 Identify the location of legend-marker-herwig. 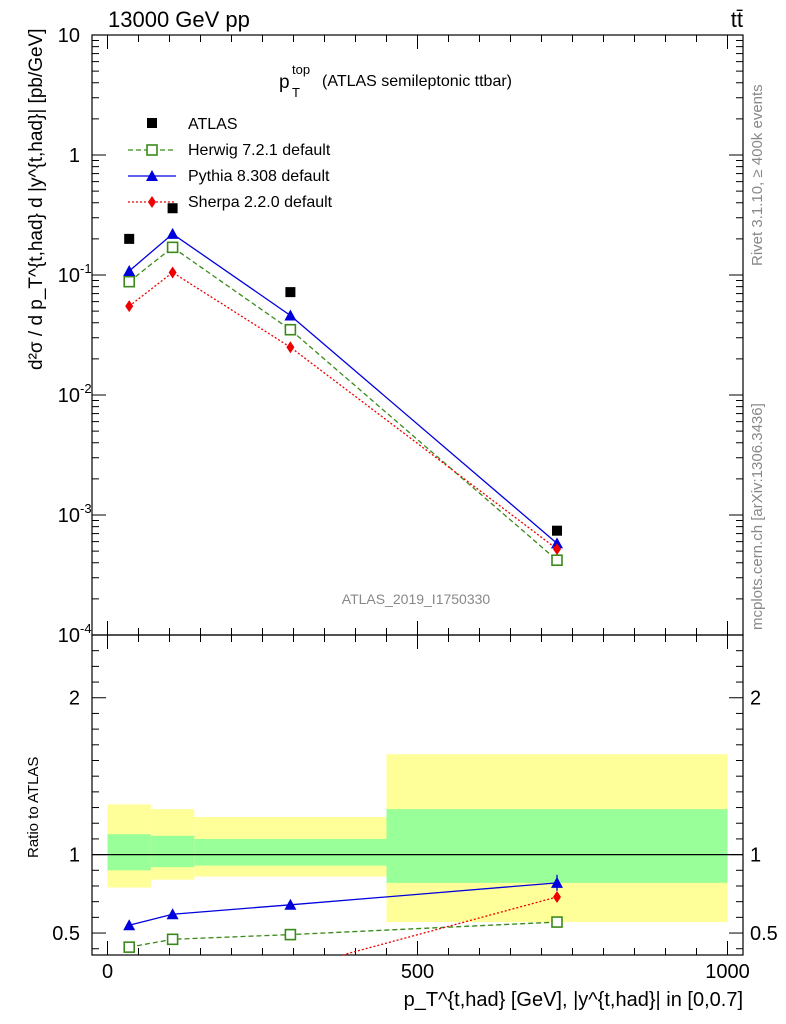
(152, 150).